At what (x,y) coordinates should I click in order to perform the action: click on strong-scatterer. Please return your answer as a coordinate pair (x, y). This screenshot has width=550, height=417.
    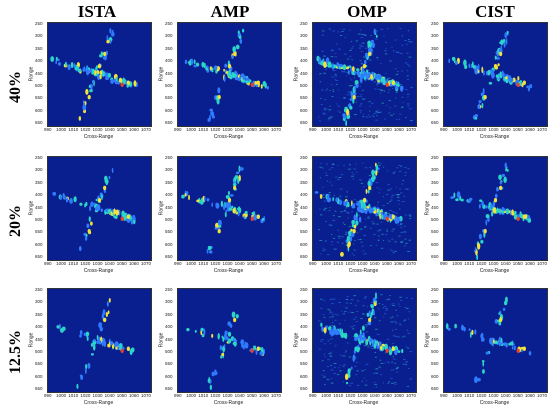
    Looking at the image, I should click on (524, 216).